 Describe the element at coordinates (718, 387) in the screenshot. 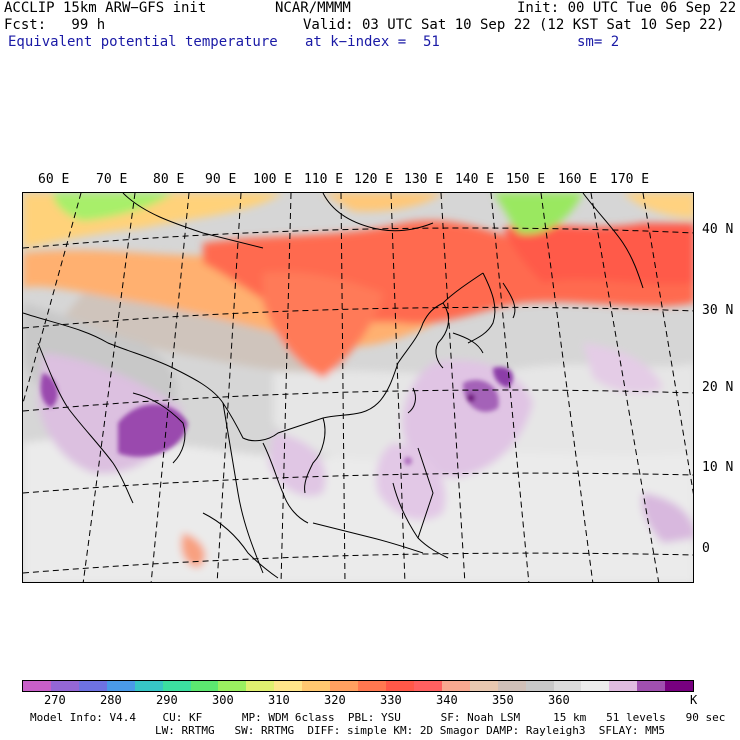

I see `lat-label: 20 N` at that location.